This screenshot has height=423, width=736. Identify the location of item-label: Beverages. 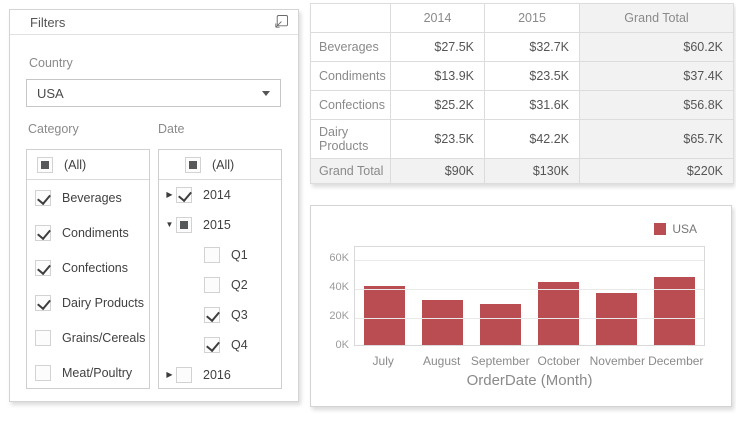
(92, 197).